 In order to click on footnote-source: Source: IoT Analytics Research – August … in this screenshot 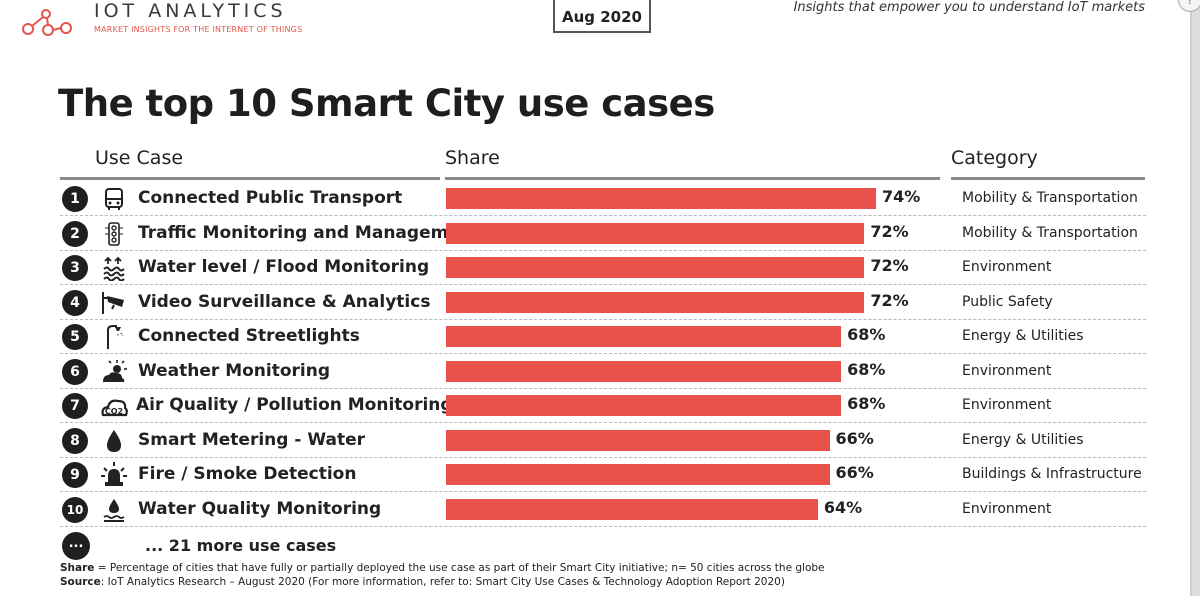, I will do `click(422, 582)`.